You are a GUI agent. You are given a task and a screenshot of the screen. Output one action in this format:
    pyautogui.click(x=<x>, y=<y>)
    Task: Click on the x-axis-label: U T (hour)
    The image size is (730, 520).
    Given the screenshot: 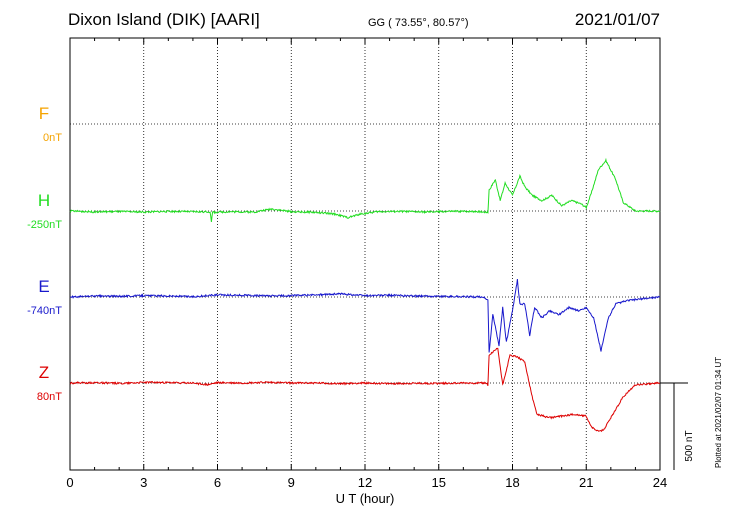 What is the action you would take?
    pyautogui.click(x=365, y=498)
    